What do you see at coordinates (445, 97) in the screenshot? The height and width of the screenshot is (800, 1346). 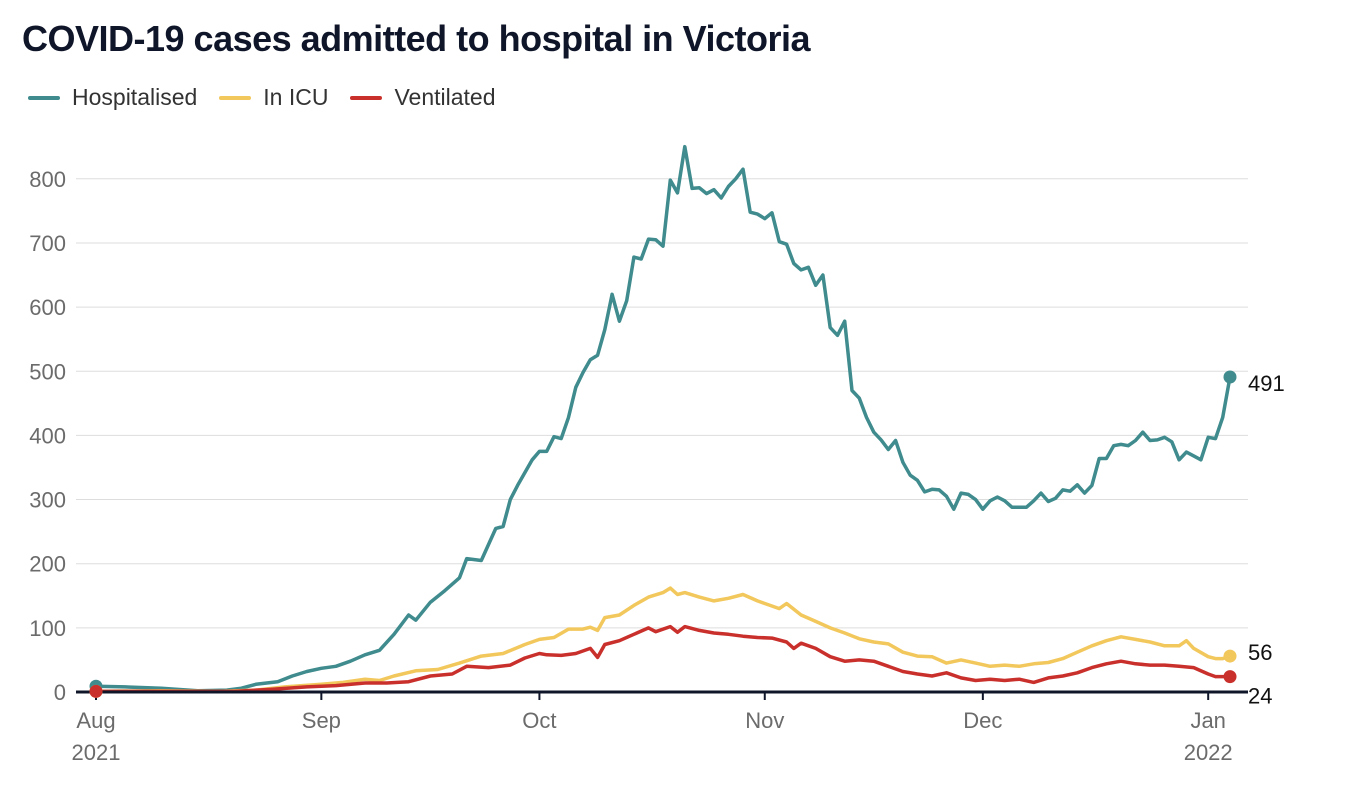 I see `legend-label-ventilated: Ventilated` at bounding box center [445, 97].